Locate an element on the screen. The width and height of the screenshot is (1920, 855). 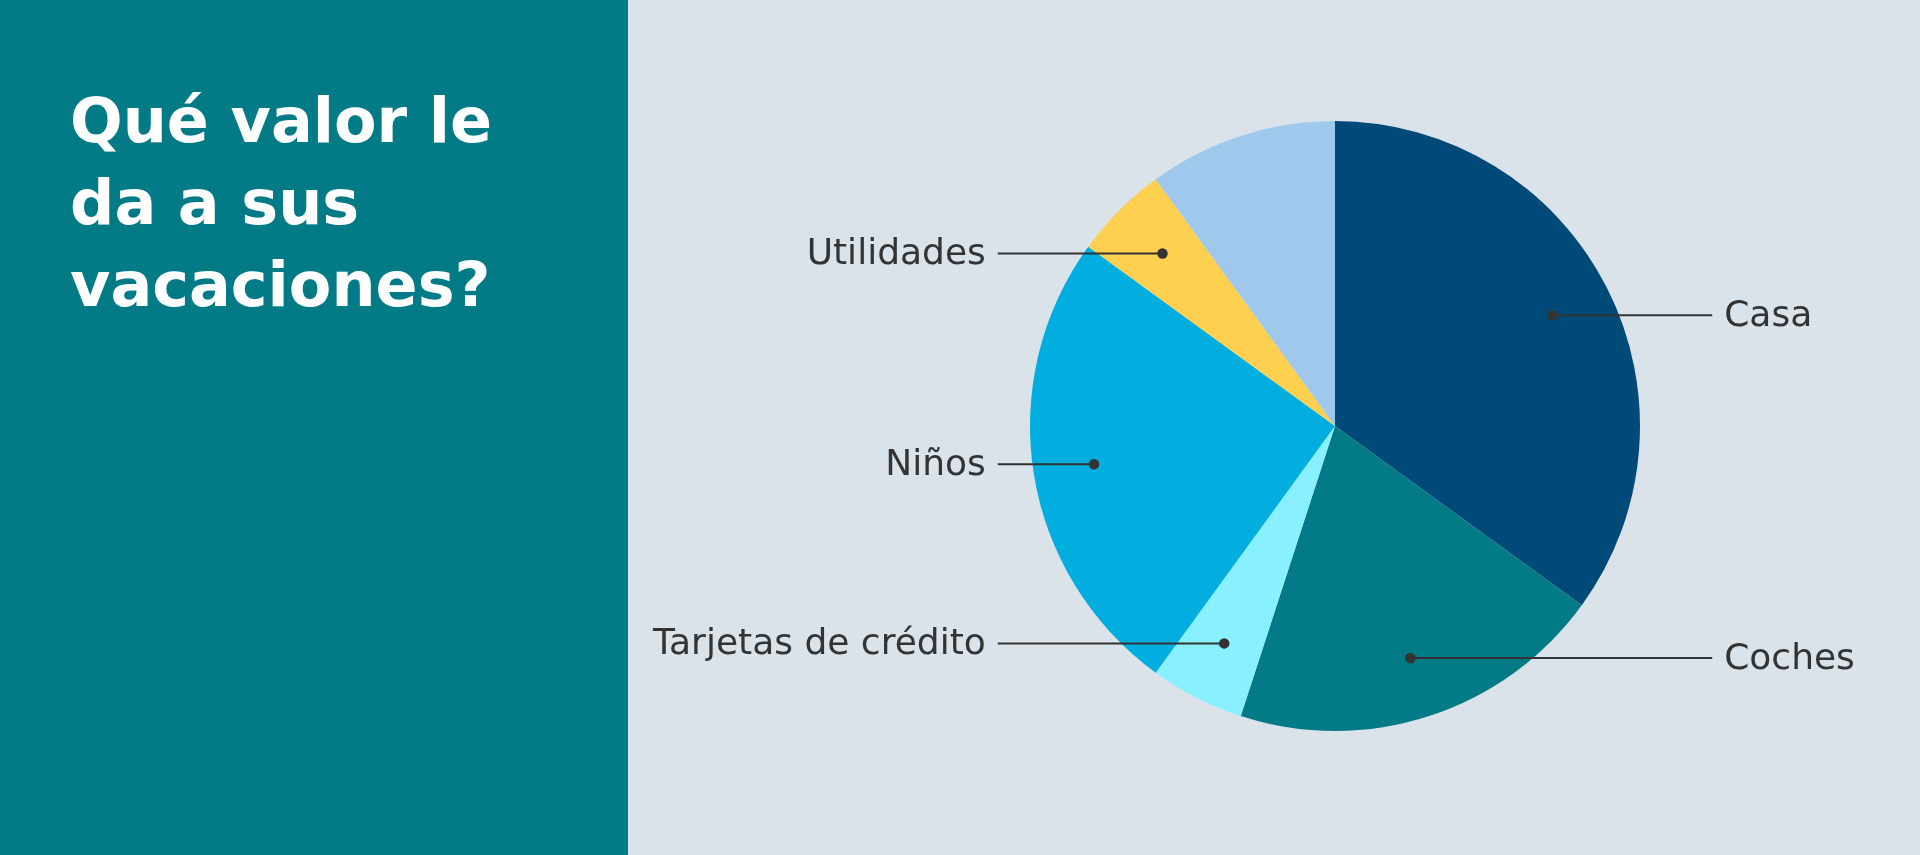
slice-label: Tarjetas de crédito is located at coordinates (818, 642).